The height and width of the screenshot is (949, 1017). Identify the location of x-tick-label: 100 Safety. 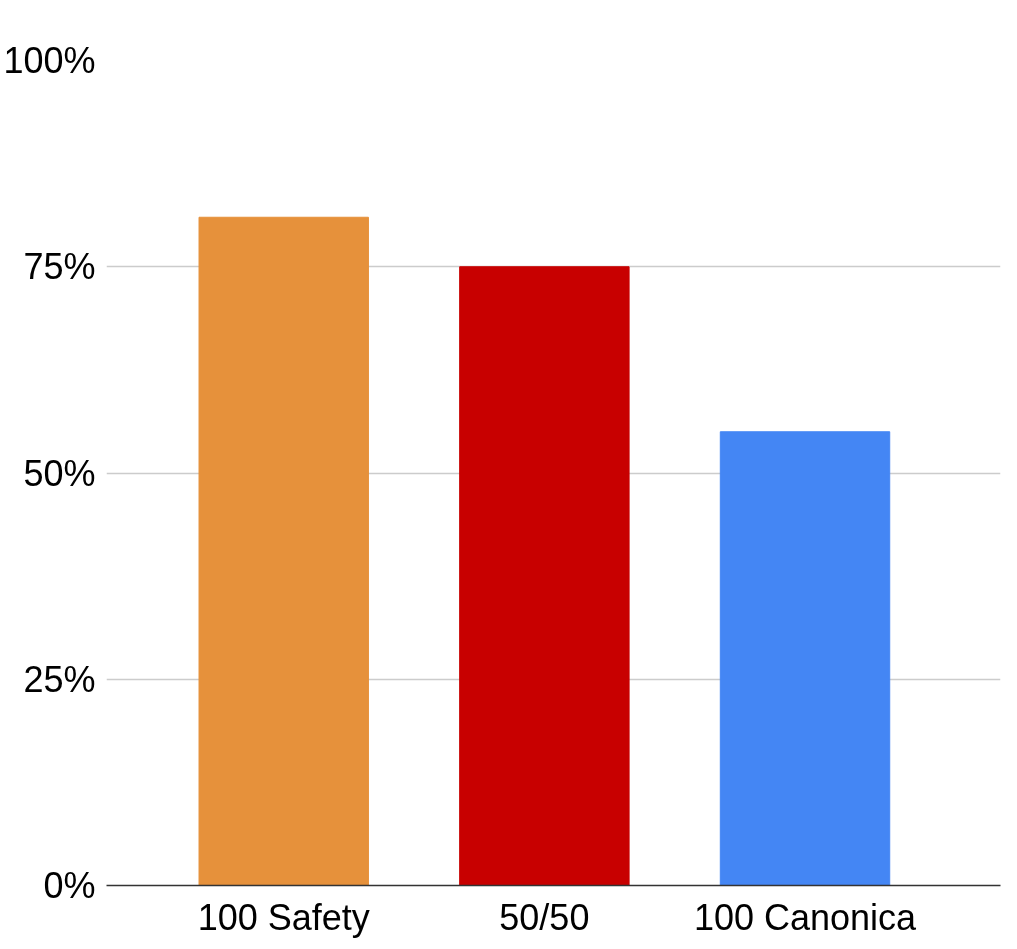
(283, 917).